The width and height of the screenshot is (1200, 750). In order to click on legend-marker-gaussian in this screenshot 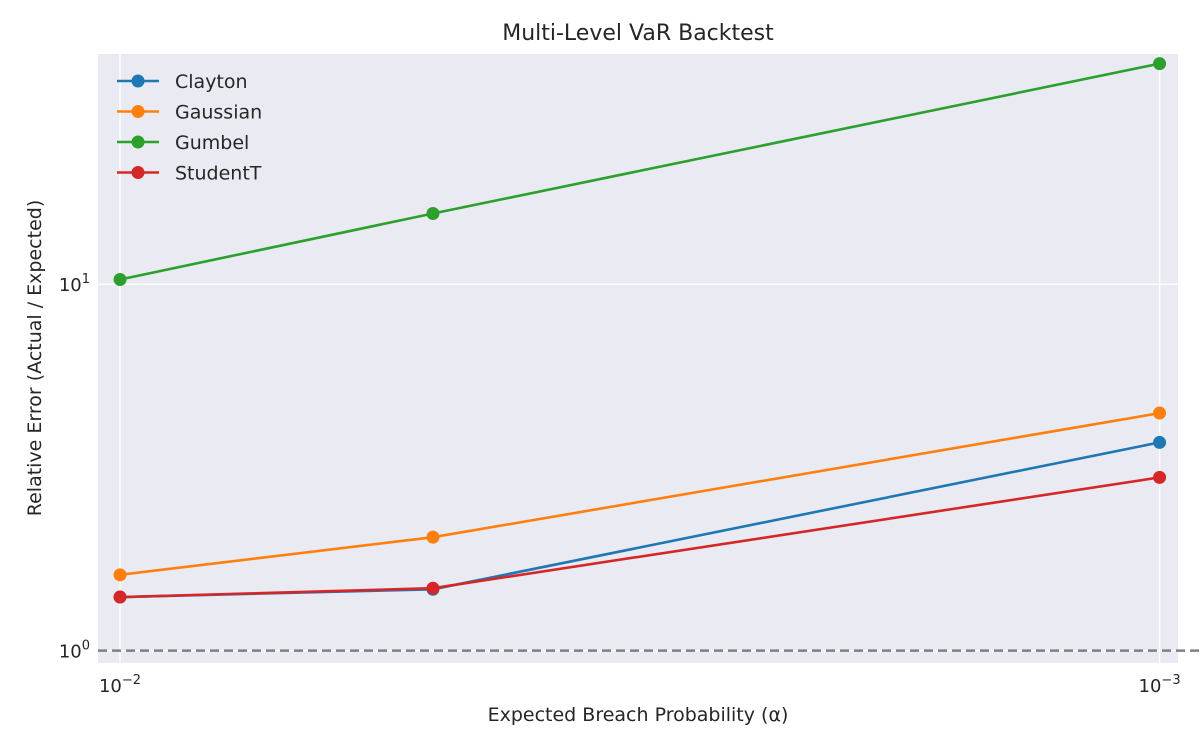, I will do `click(138, 111)`.